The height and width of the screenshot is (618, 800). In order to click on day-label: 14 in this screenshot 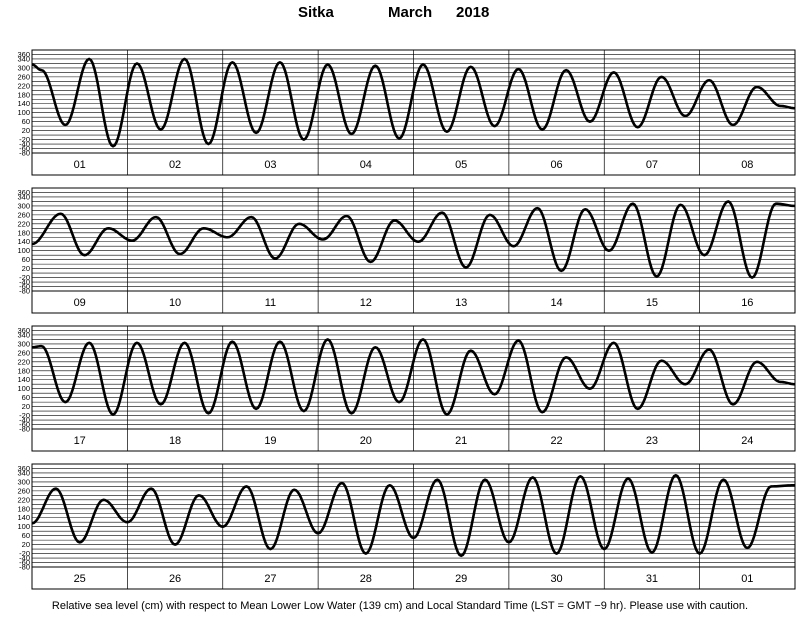, I will do `click(556, 303)`.